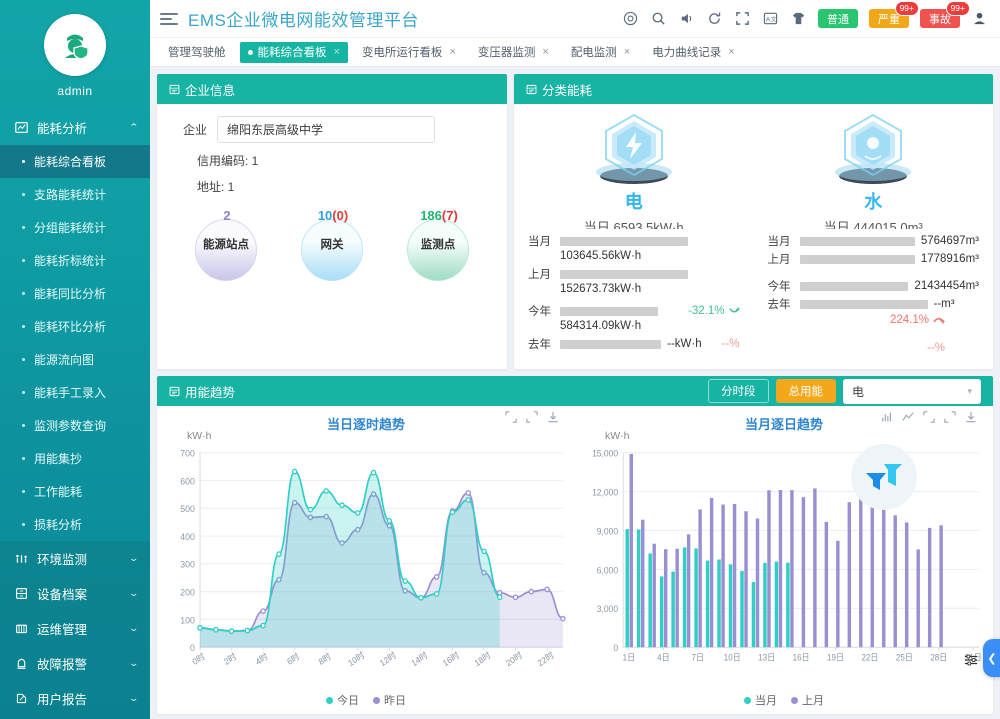  I want to click on today-label: 当日, so click(836, 224).